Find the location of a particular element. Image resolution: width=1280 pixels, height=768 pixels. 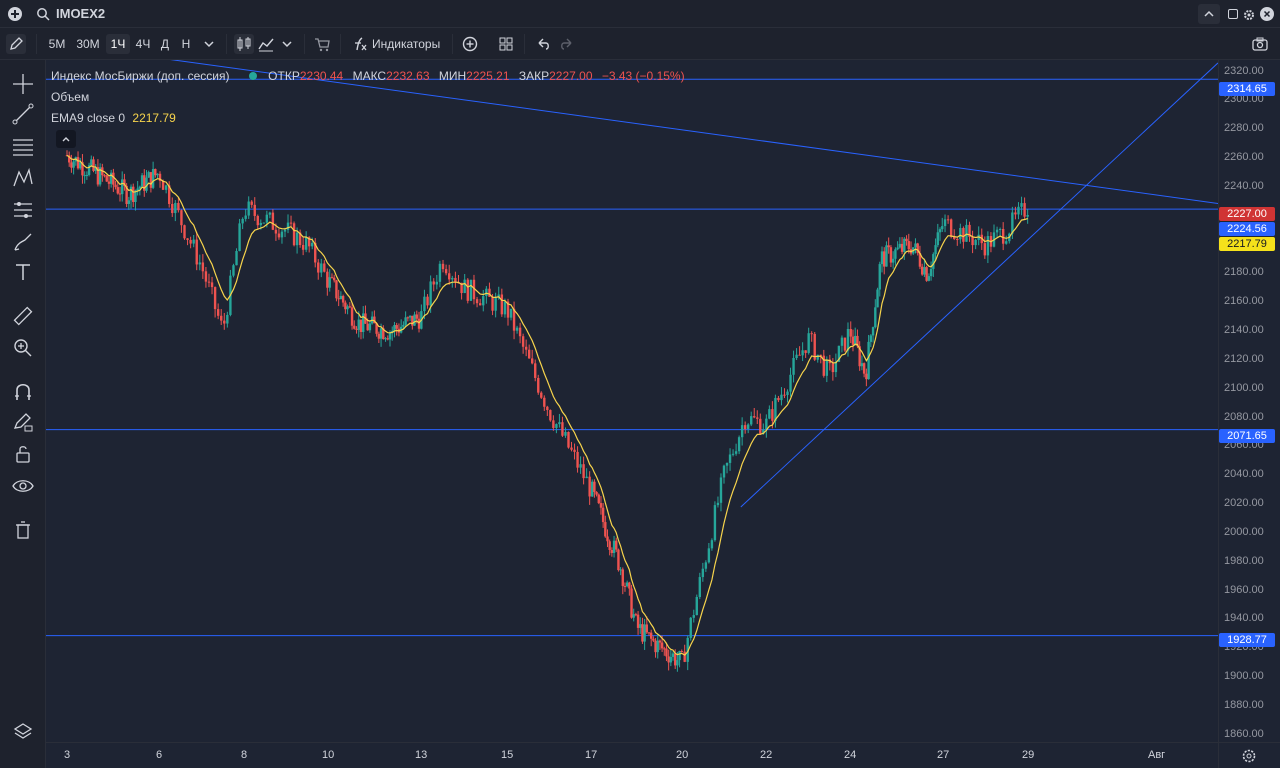

ema-label: EMA9 close 0 is located at coordinates (88, 118).